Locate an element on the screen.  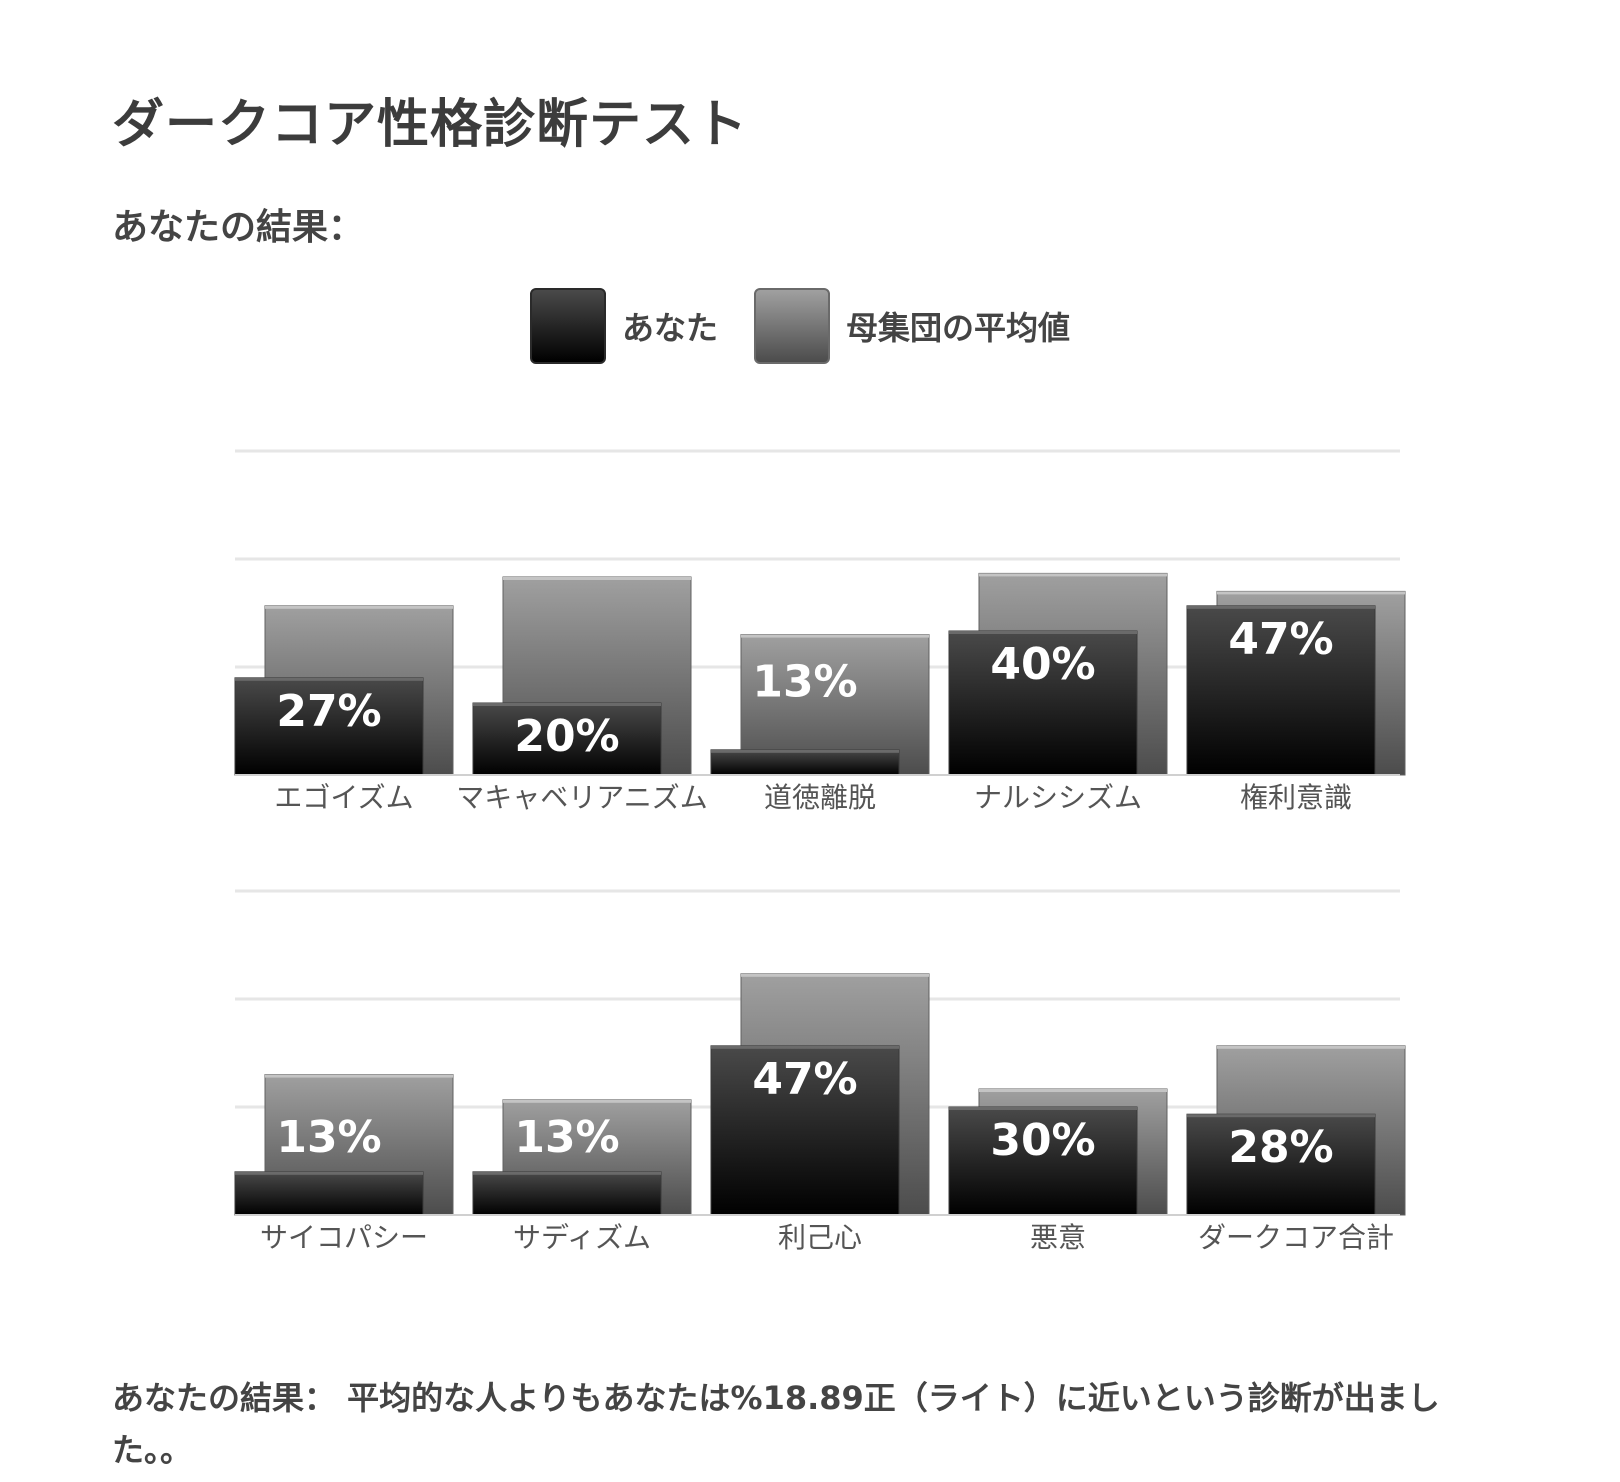
bar-label-you: 20% is located at coordinates (566, 736).